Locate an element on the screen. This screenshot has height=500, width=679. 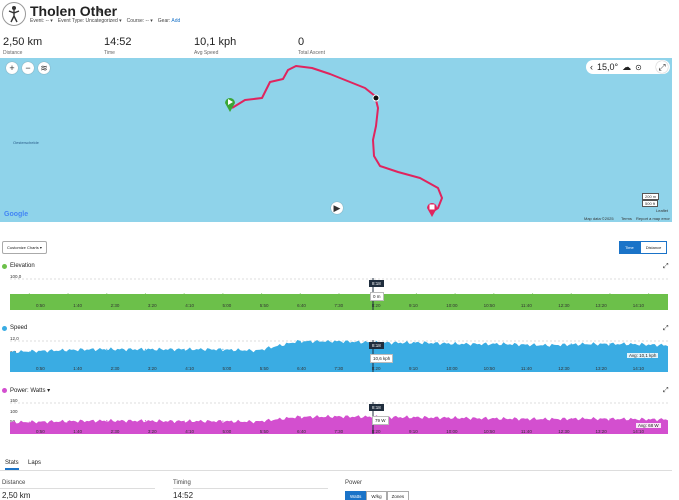
customize-charts-button: Customize Charts ▾ is located at coordinates (24, 247).